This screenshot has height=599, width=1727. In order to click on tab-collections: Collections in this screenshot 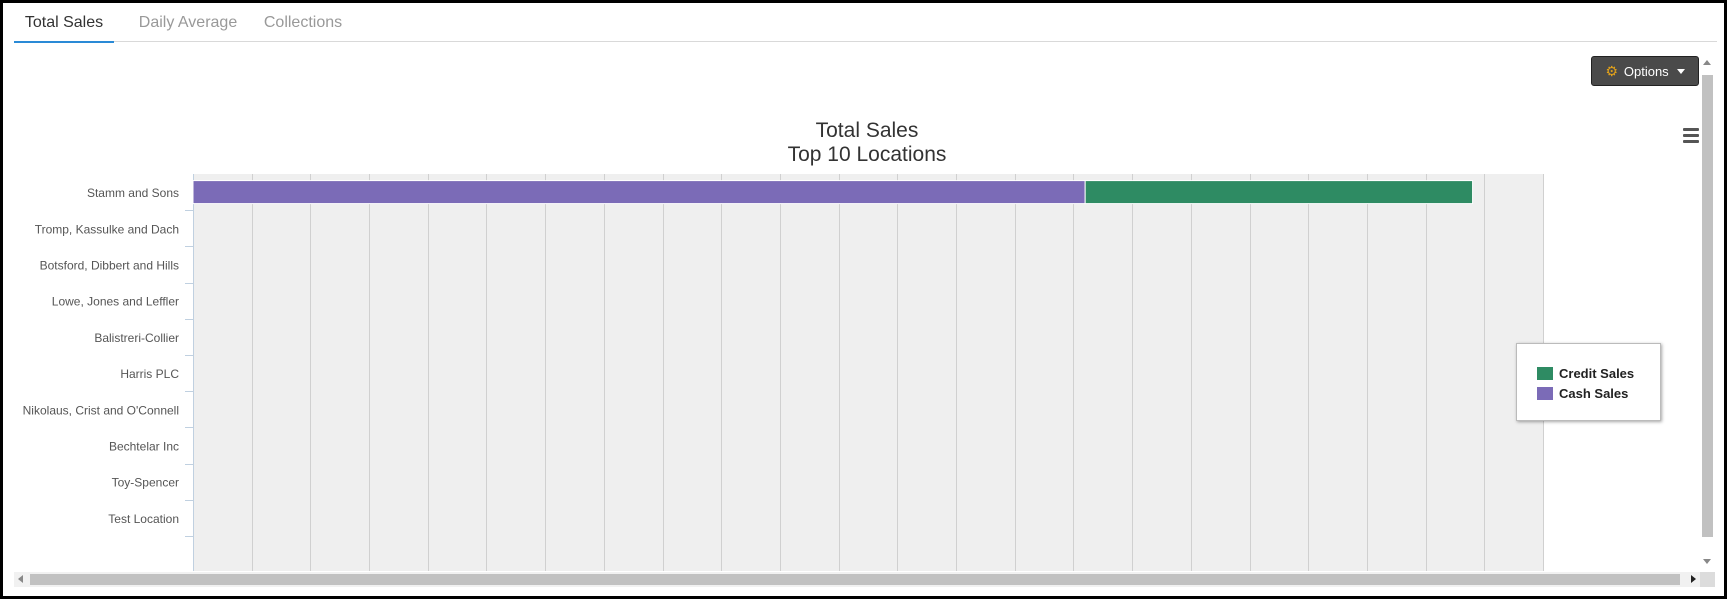, I will do `click(303, 22)`.